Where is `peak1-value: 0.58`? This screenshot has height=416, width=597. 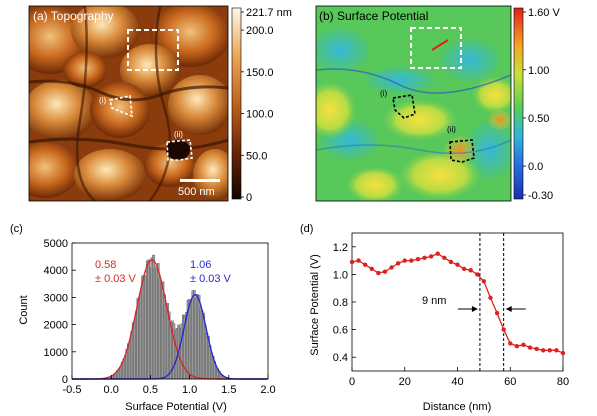 peak1-value: 0.58 is located at coordinates (105, 265).